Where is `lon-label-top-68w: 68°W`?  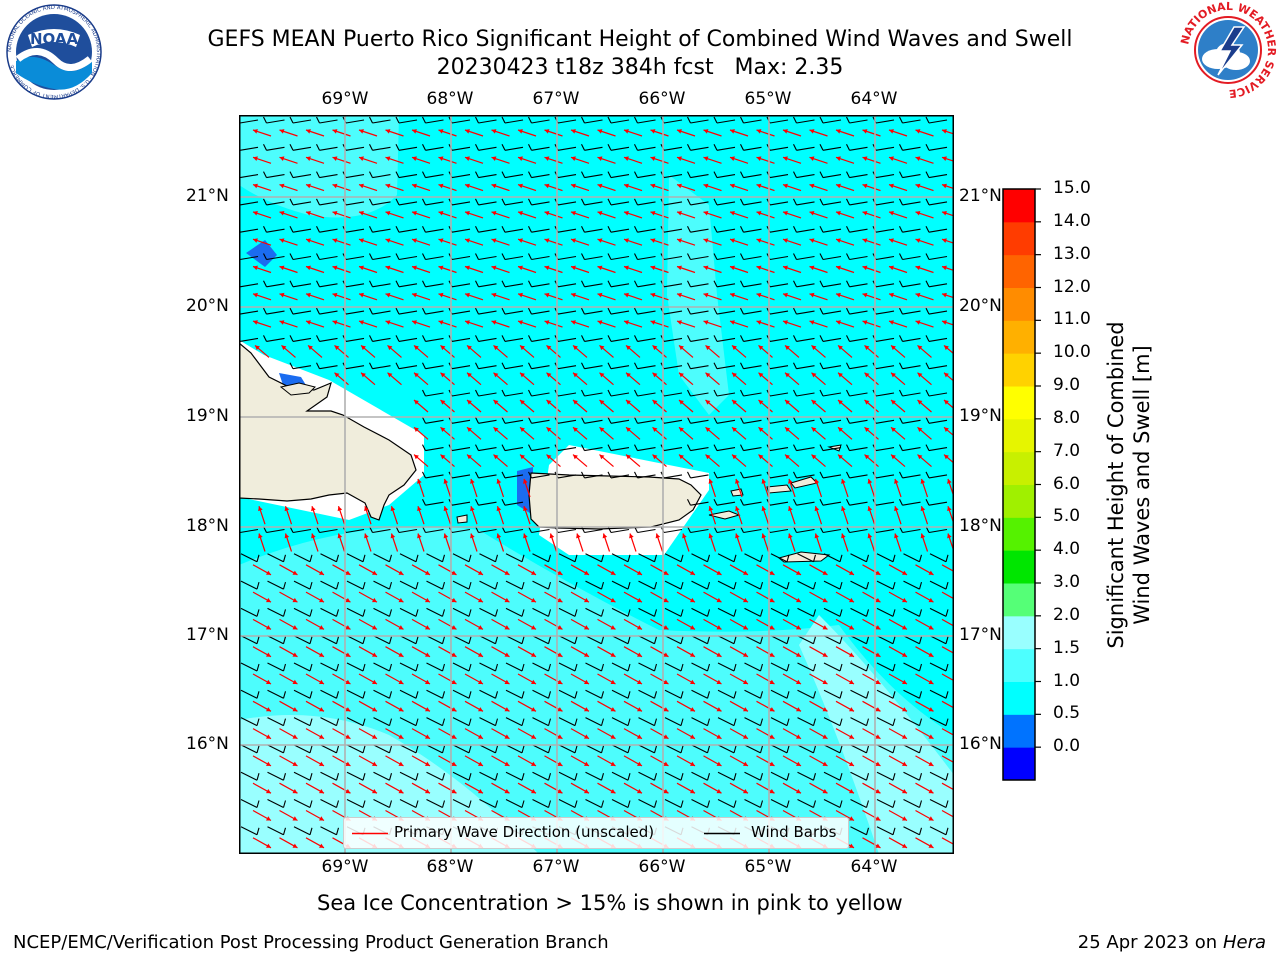 lon-label-top-68w: 68°W is located at coordinates (450, 99).